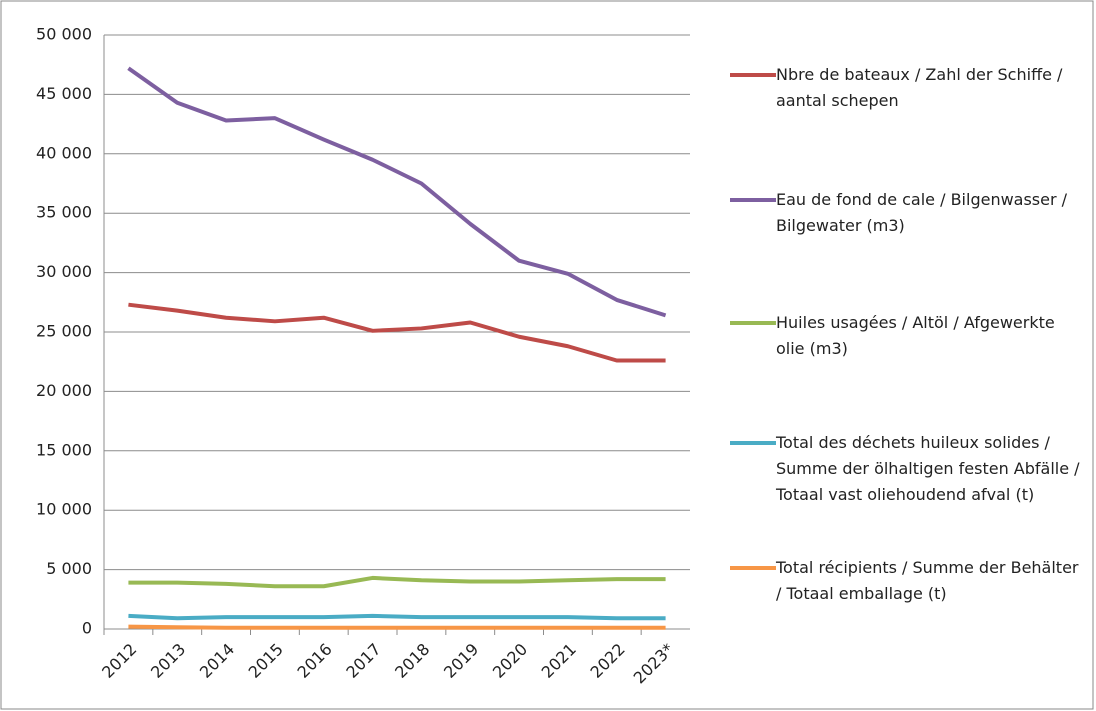 Image resolution: width=1096 pixels, height=711 pixels. Describe the element at coordinates (412, 661) in the screenshot. I see `x-tick-label: 2018` at that location.